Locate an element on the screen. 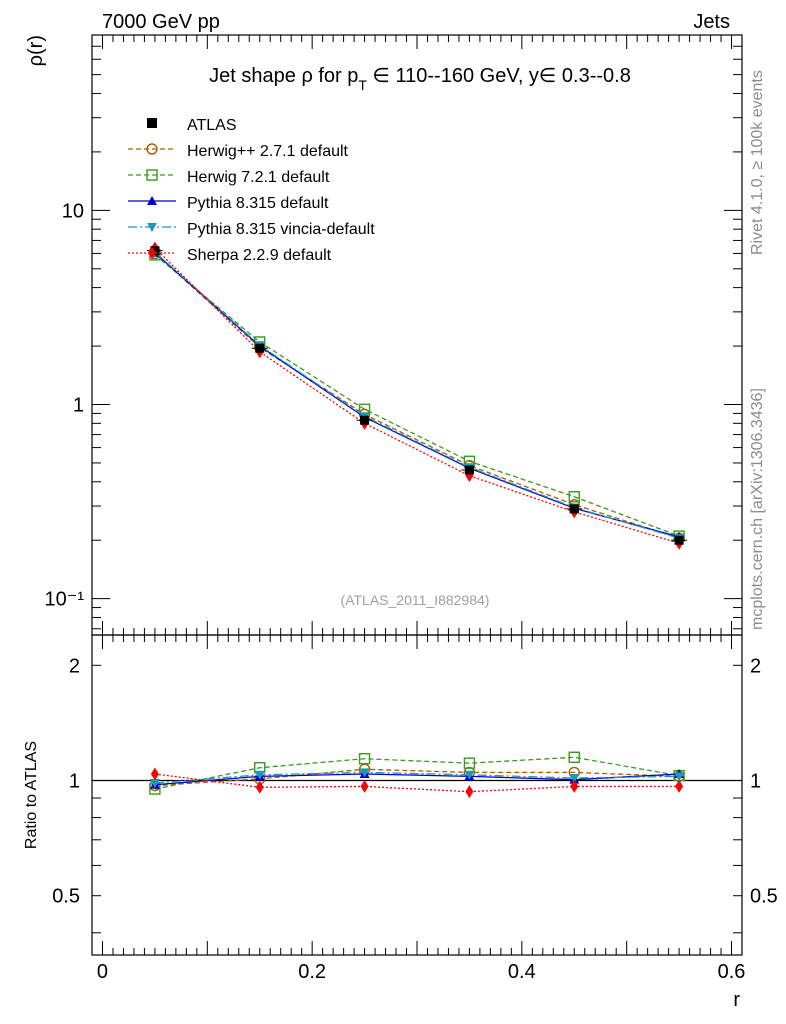 This screenshot has width=786, height=1024. x-tick-labels: 0 0.2 0.4 0.6 is located at coordinates (421, 972).